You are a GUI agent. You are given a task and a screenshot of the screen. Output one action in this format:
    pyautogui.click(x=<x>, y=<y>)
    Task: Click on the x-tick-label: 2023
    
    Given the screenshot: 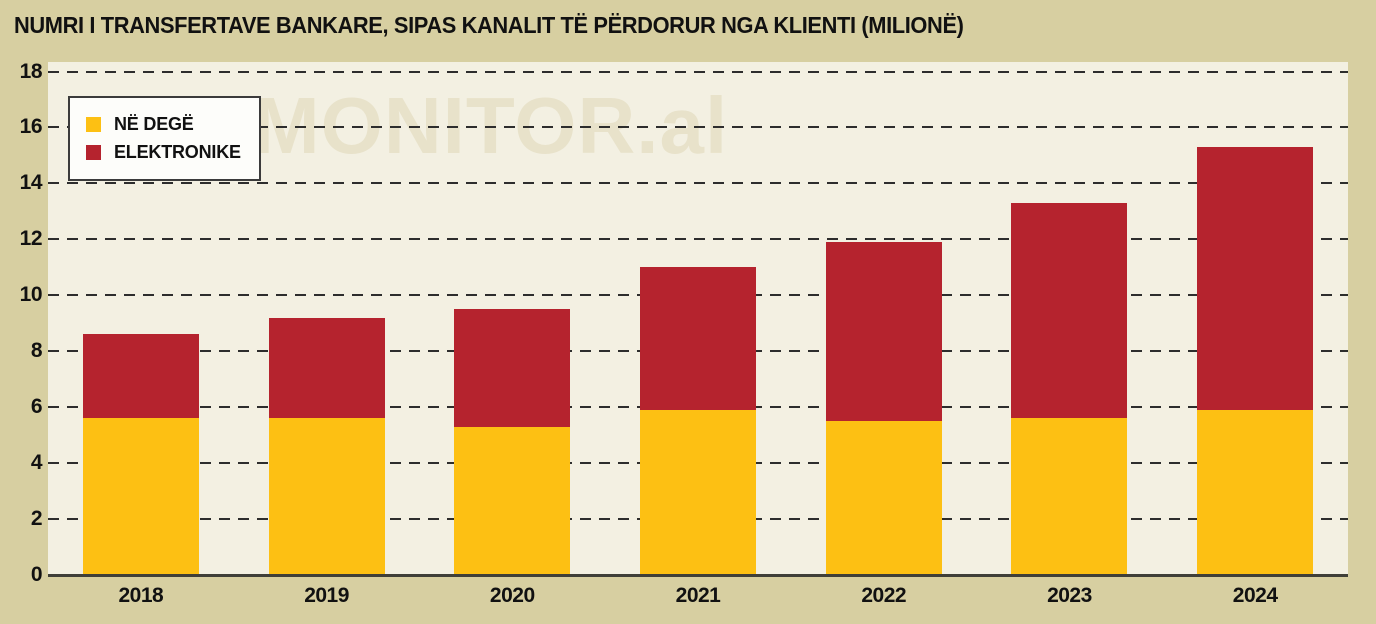 What is the action you would take?
    pyautogui.click(x=1069, y=595)
    